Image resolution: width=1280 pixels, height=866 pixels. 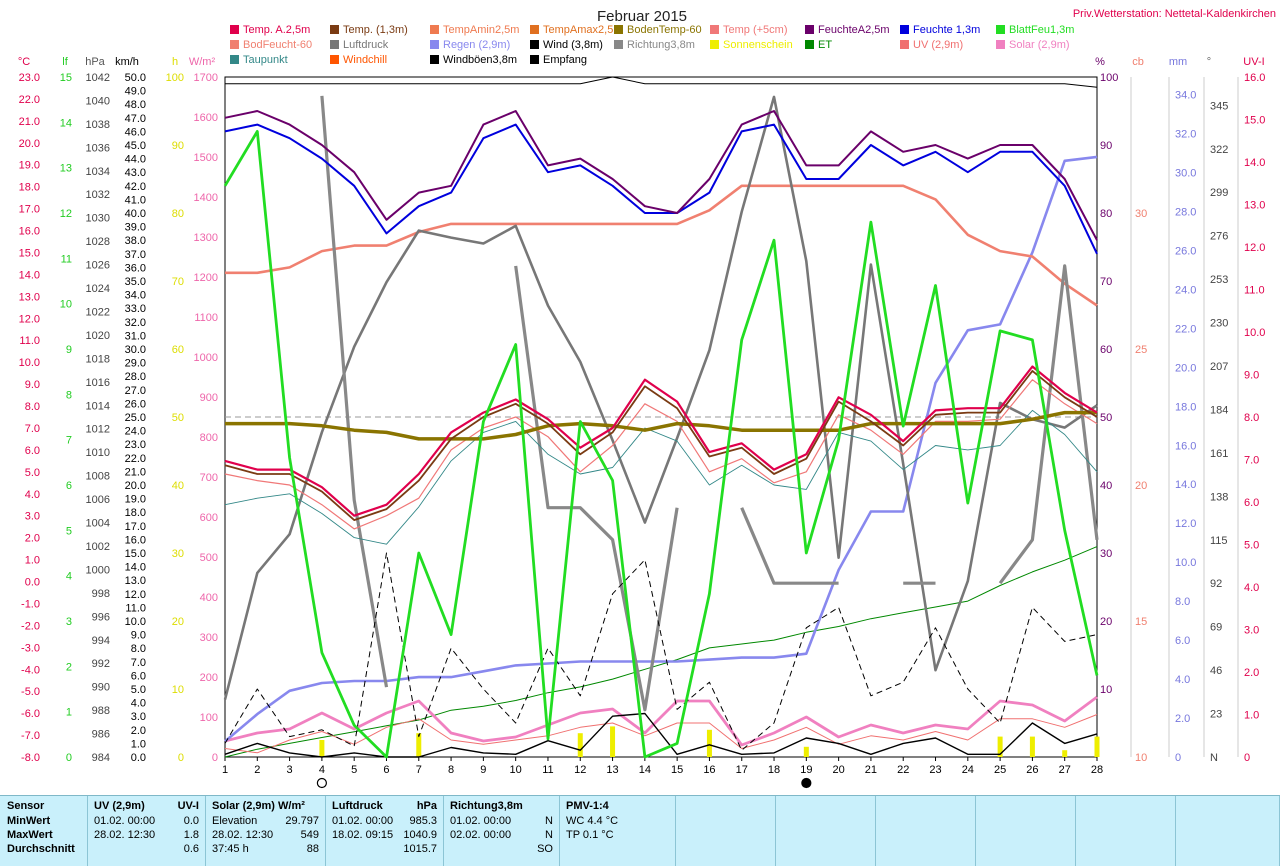 What do you see at coordinates (1185, 173) in the screenshot?
I see `tick-mm_ticks: 30.0` at bounding box center [1185, 173].